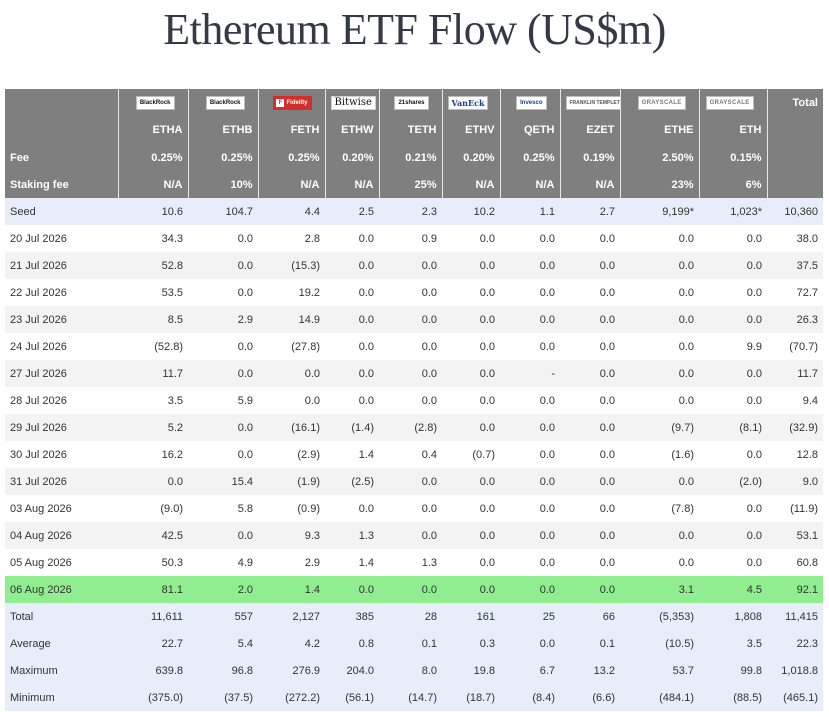  Describe the element at coordinates (530, 184) in the screenshot. I see `staking-fee-qeth: N/A` at that location.